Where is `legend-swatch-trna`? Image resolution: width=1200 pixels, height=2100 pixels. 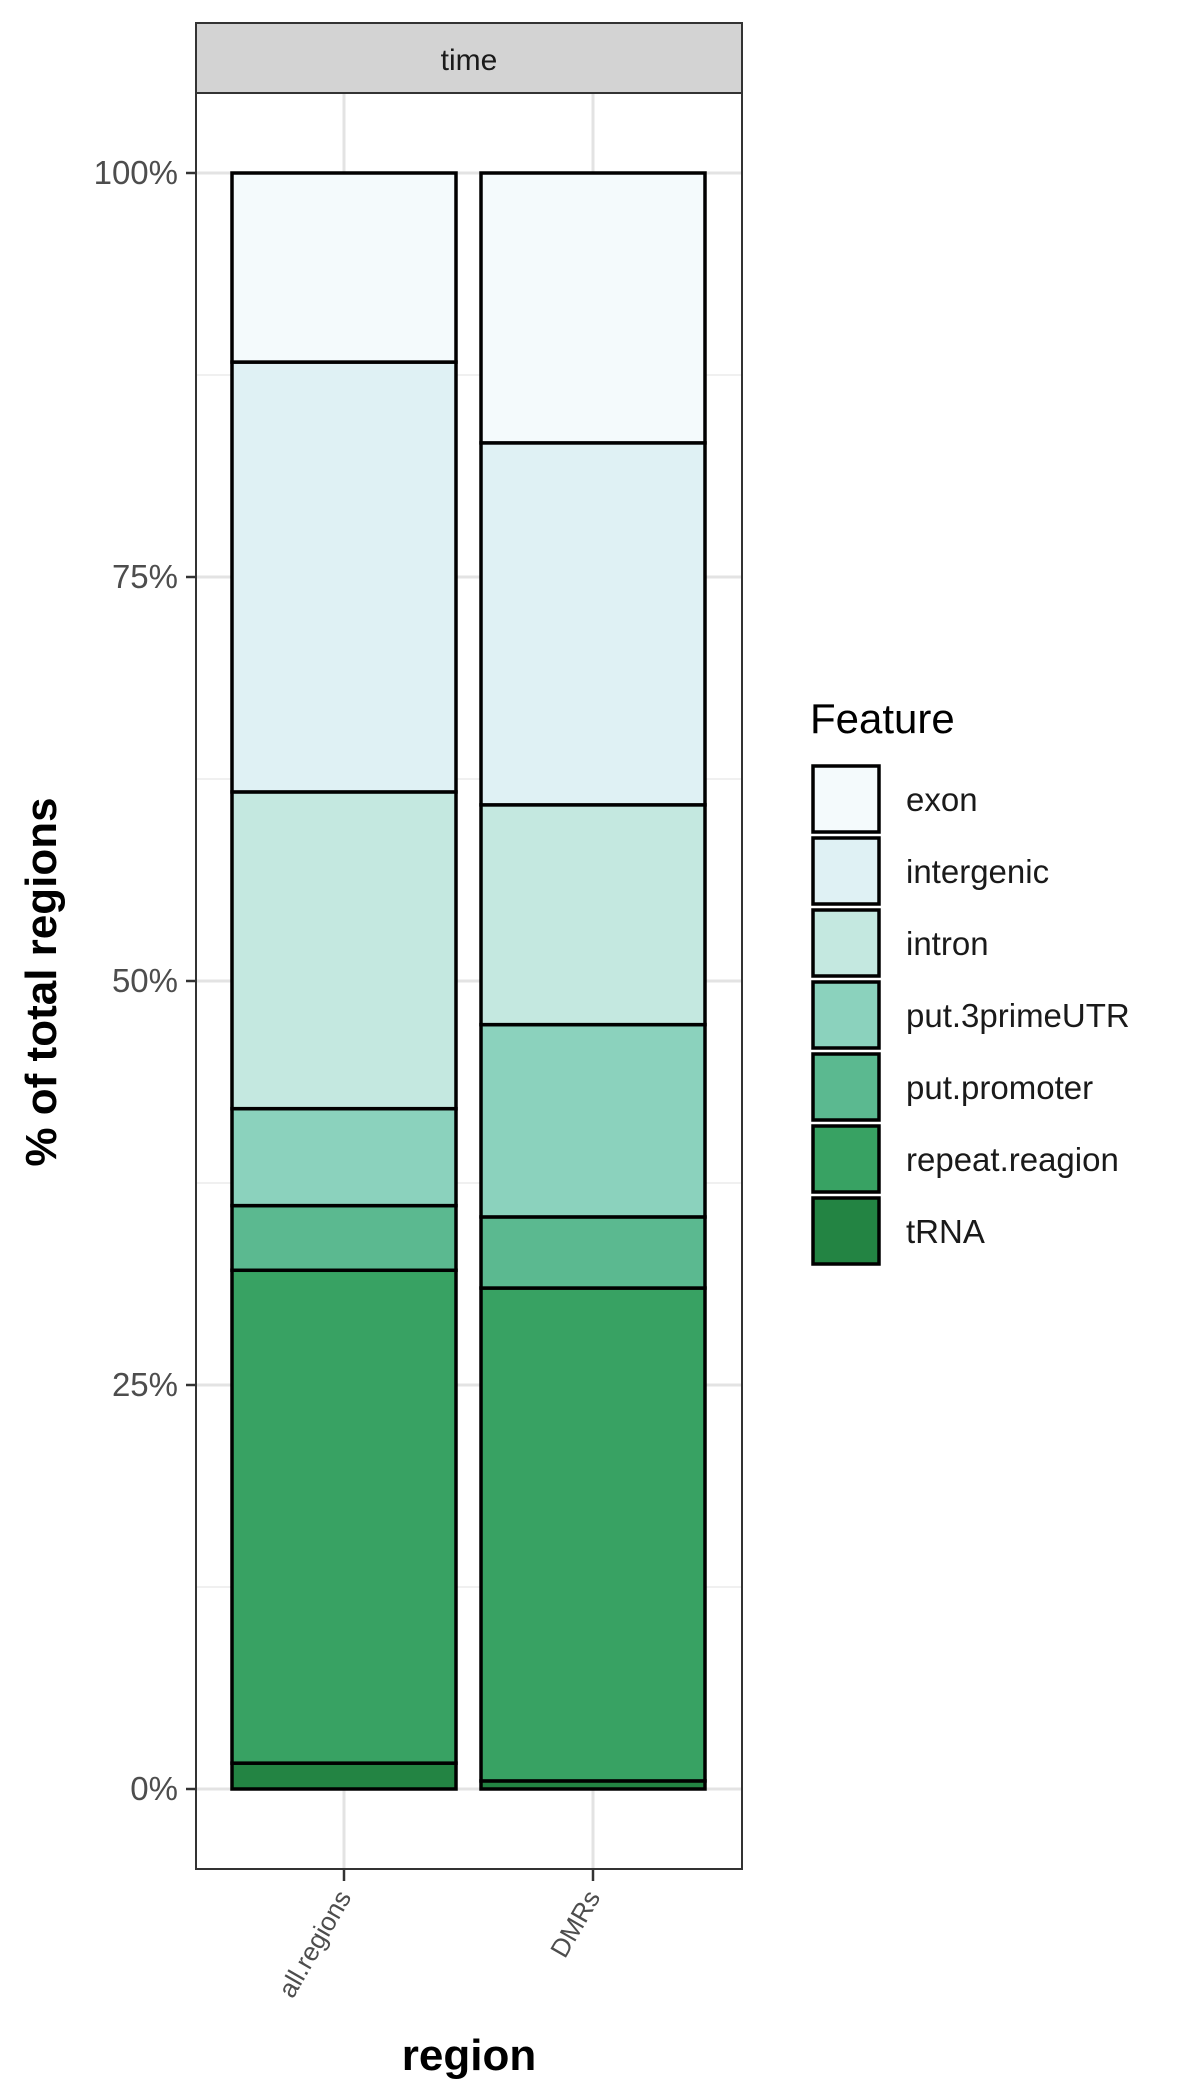 legend-swatch-trna is located at coordinates (846, 1231).